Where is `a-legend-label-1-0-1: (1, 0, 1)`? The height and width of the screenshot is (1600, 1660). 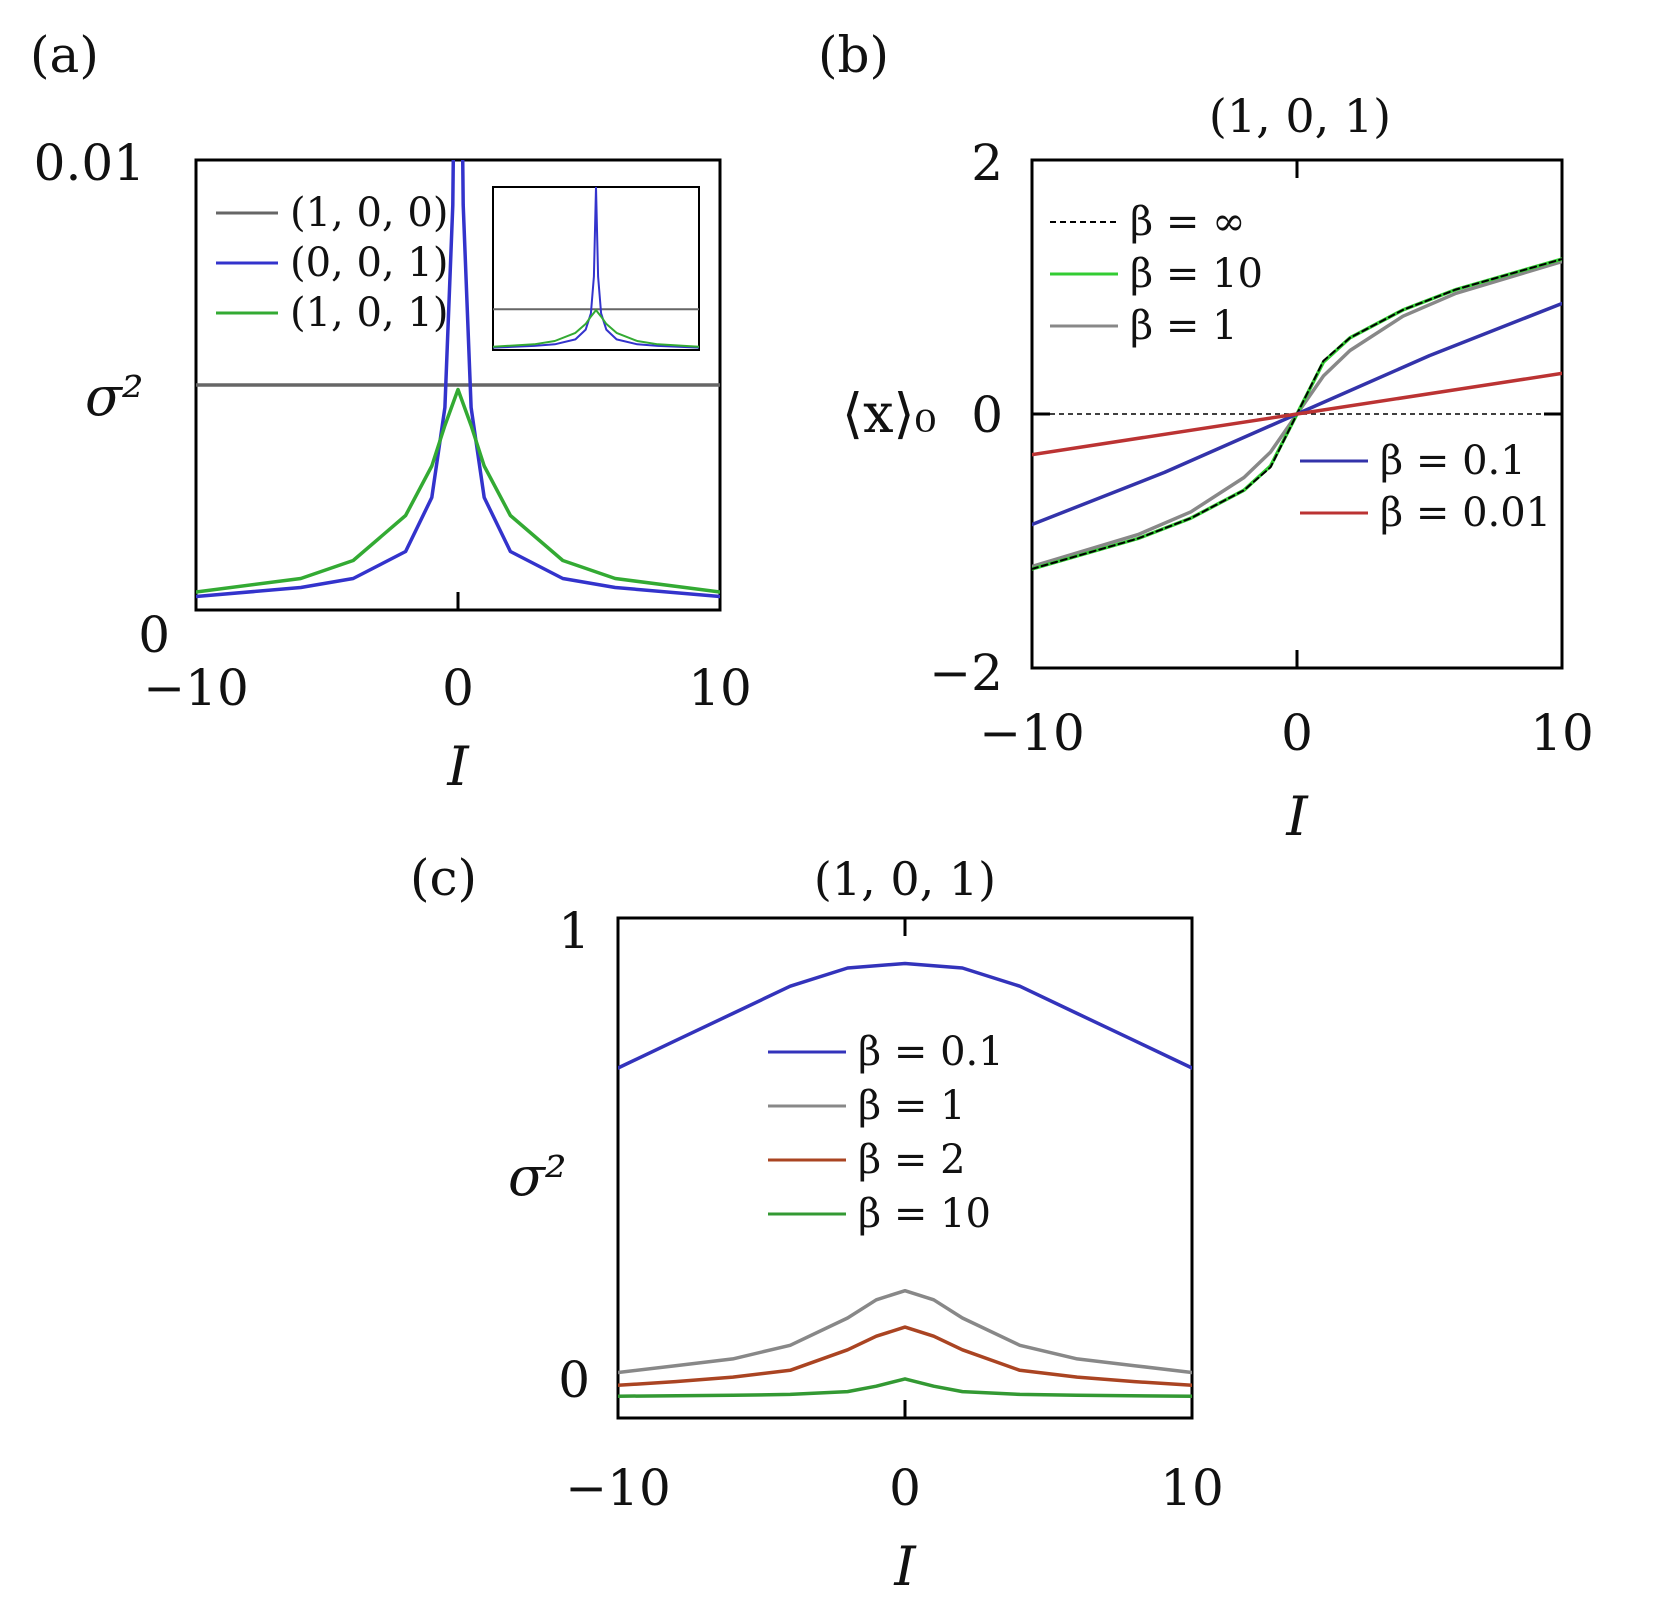 a-legend-label-1-0-1: (1, 0, 1) is located at coordinates (369, 313).